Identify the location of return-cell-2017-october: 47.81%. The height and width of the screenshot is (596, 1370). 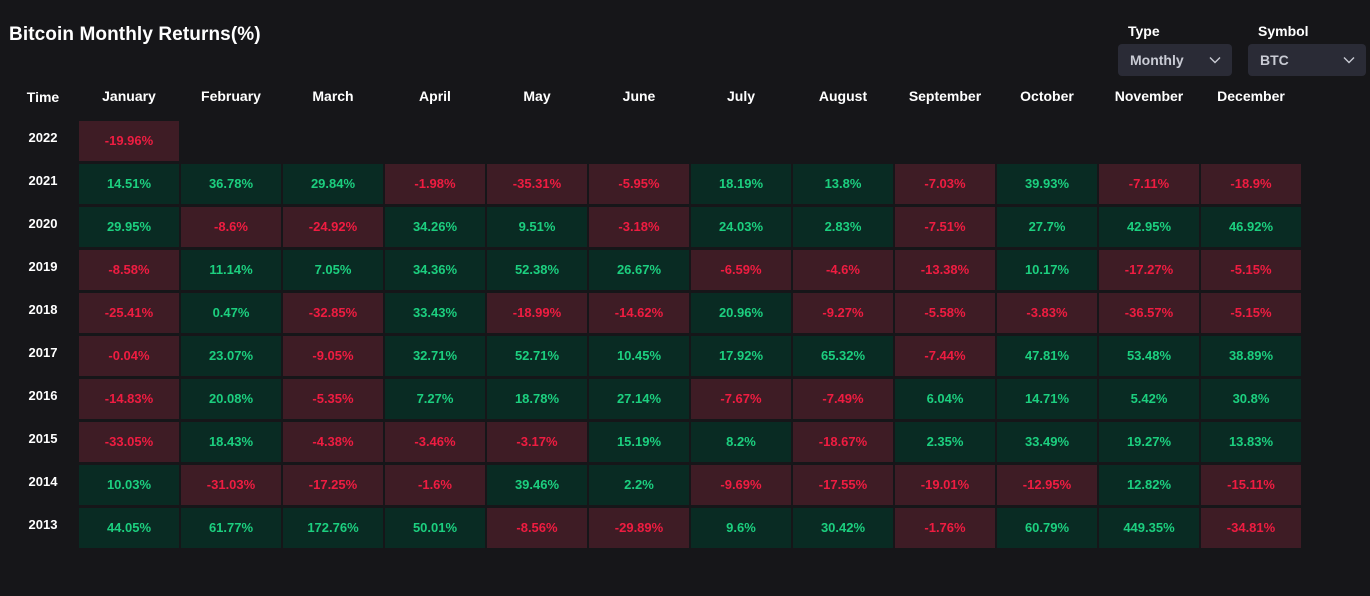
(1047, 356).